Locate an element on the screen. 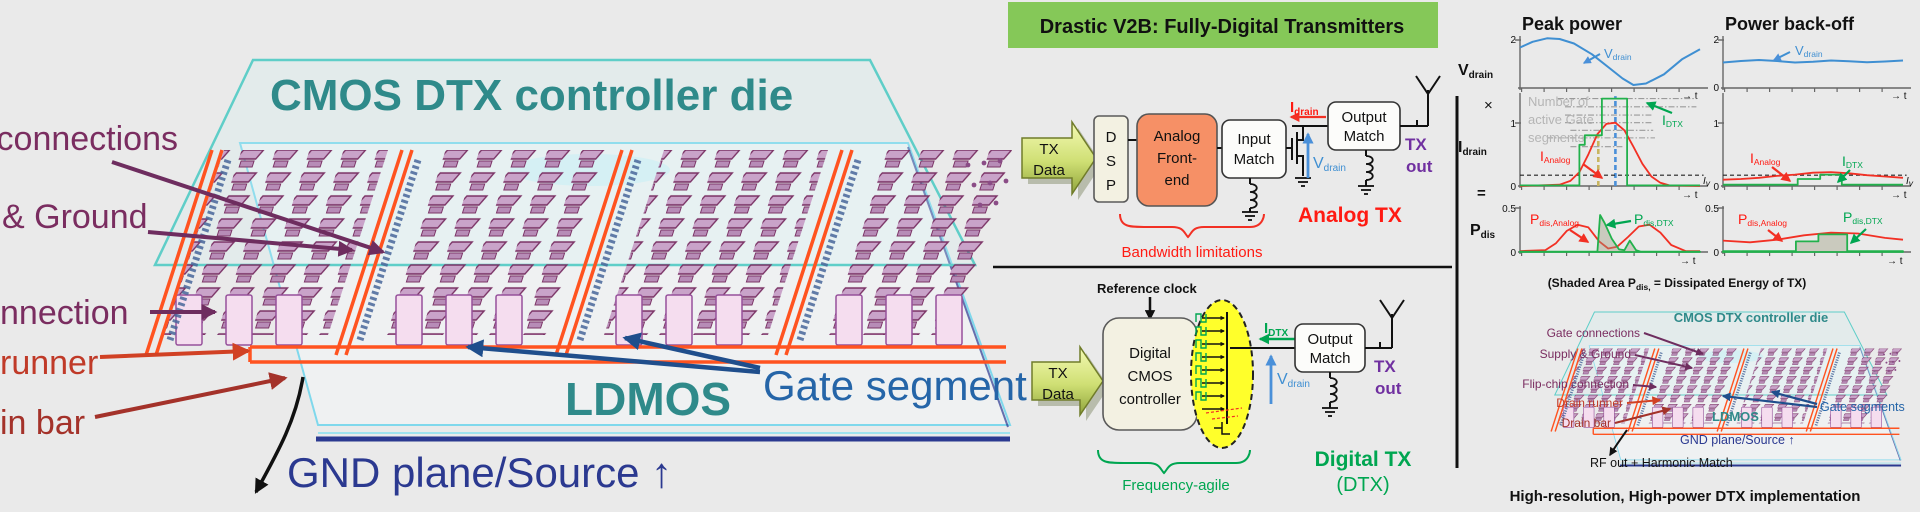  v-drain2-label: Vdrain is located at coordinates (1293, 380).